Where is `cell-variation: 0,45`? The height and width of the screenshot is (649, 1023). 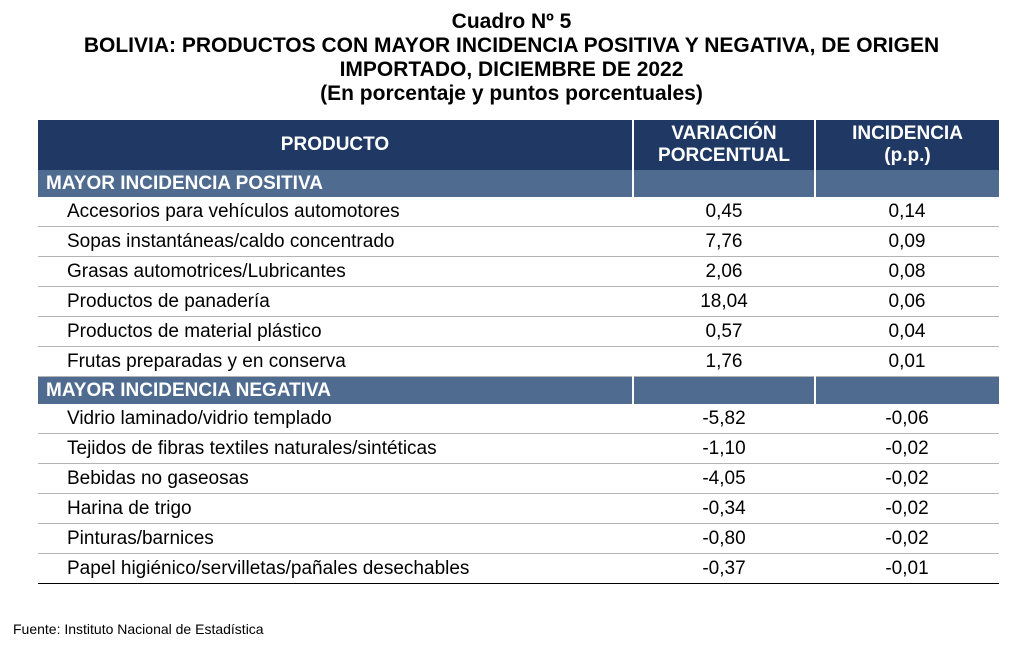
cell-variation: 0,45 is located at coordinates (724, 212).